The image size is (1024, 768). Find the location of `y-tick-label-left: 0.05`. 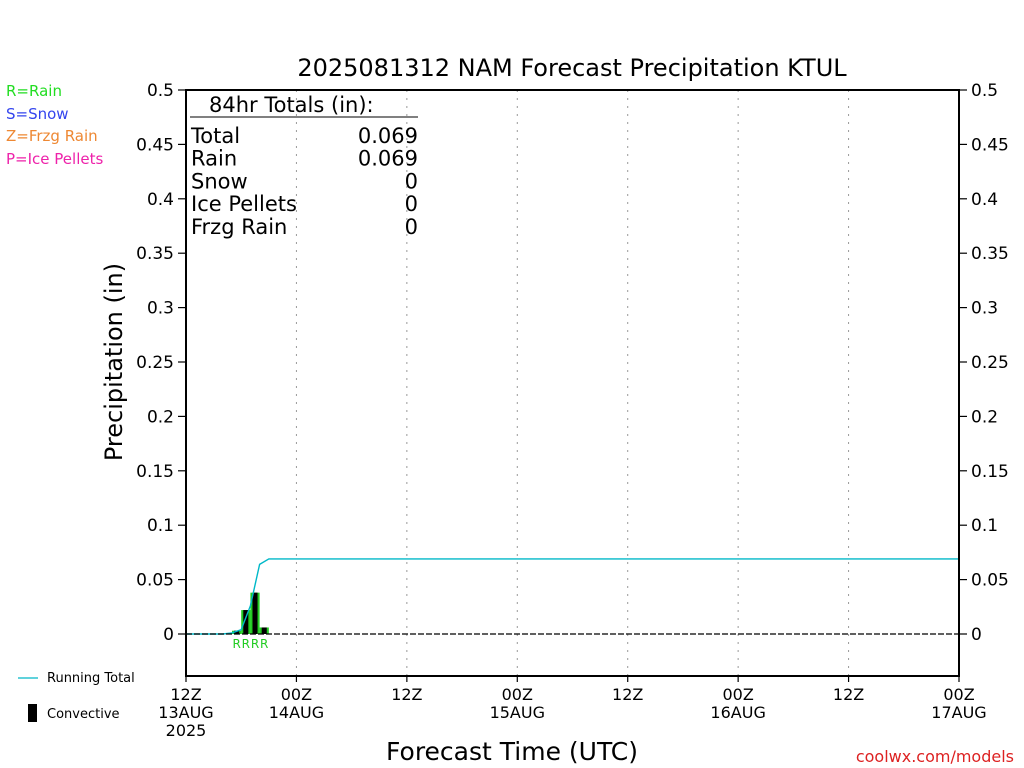

y-tick-label-left: 0.05 is located at coordinates (155, 581).